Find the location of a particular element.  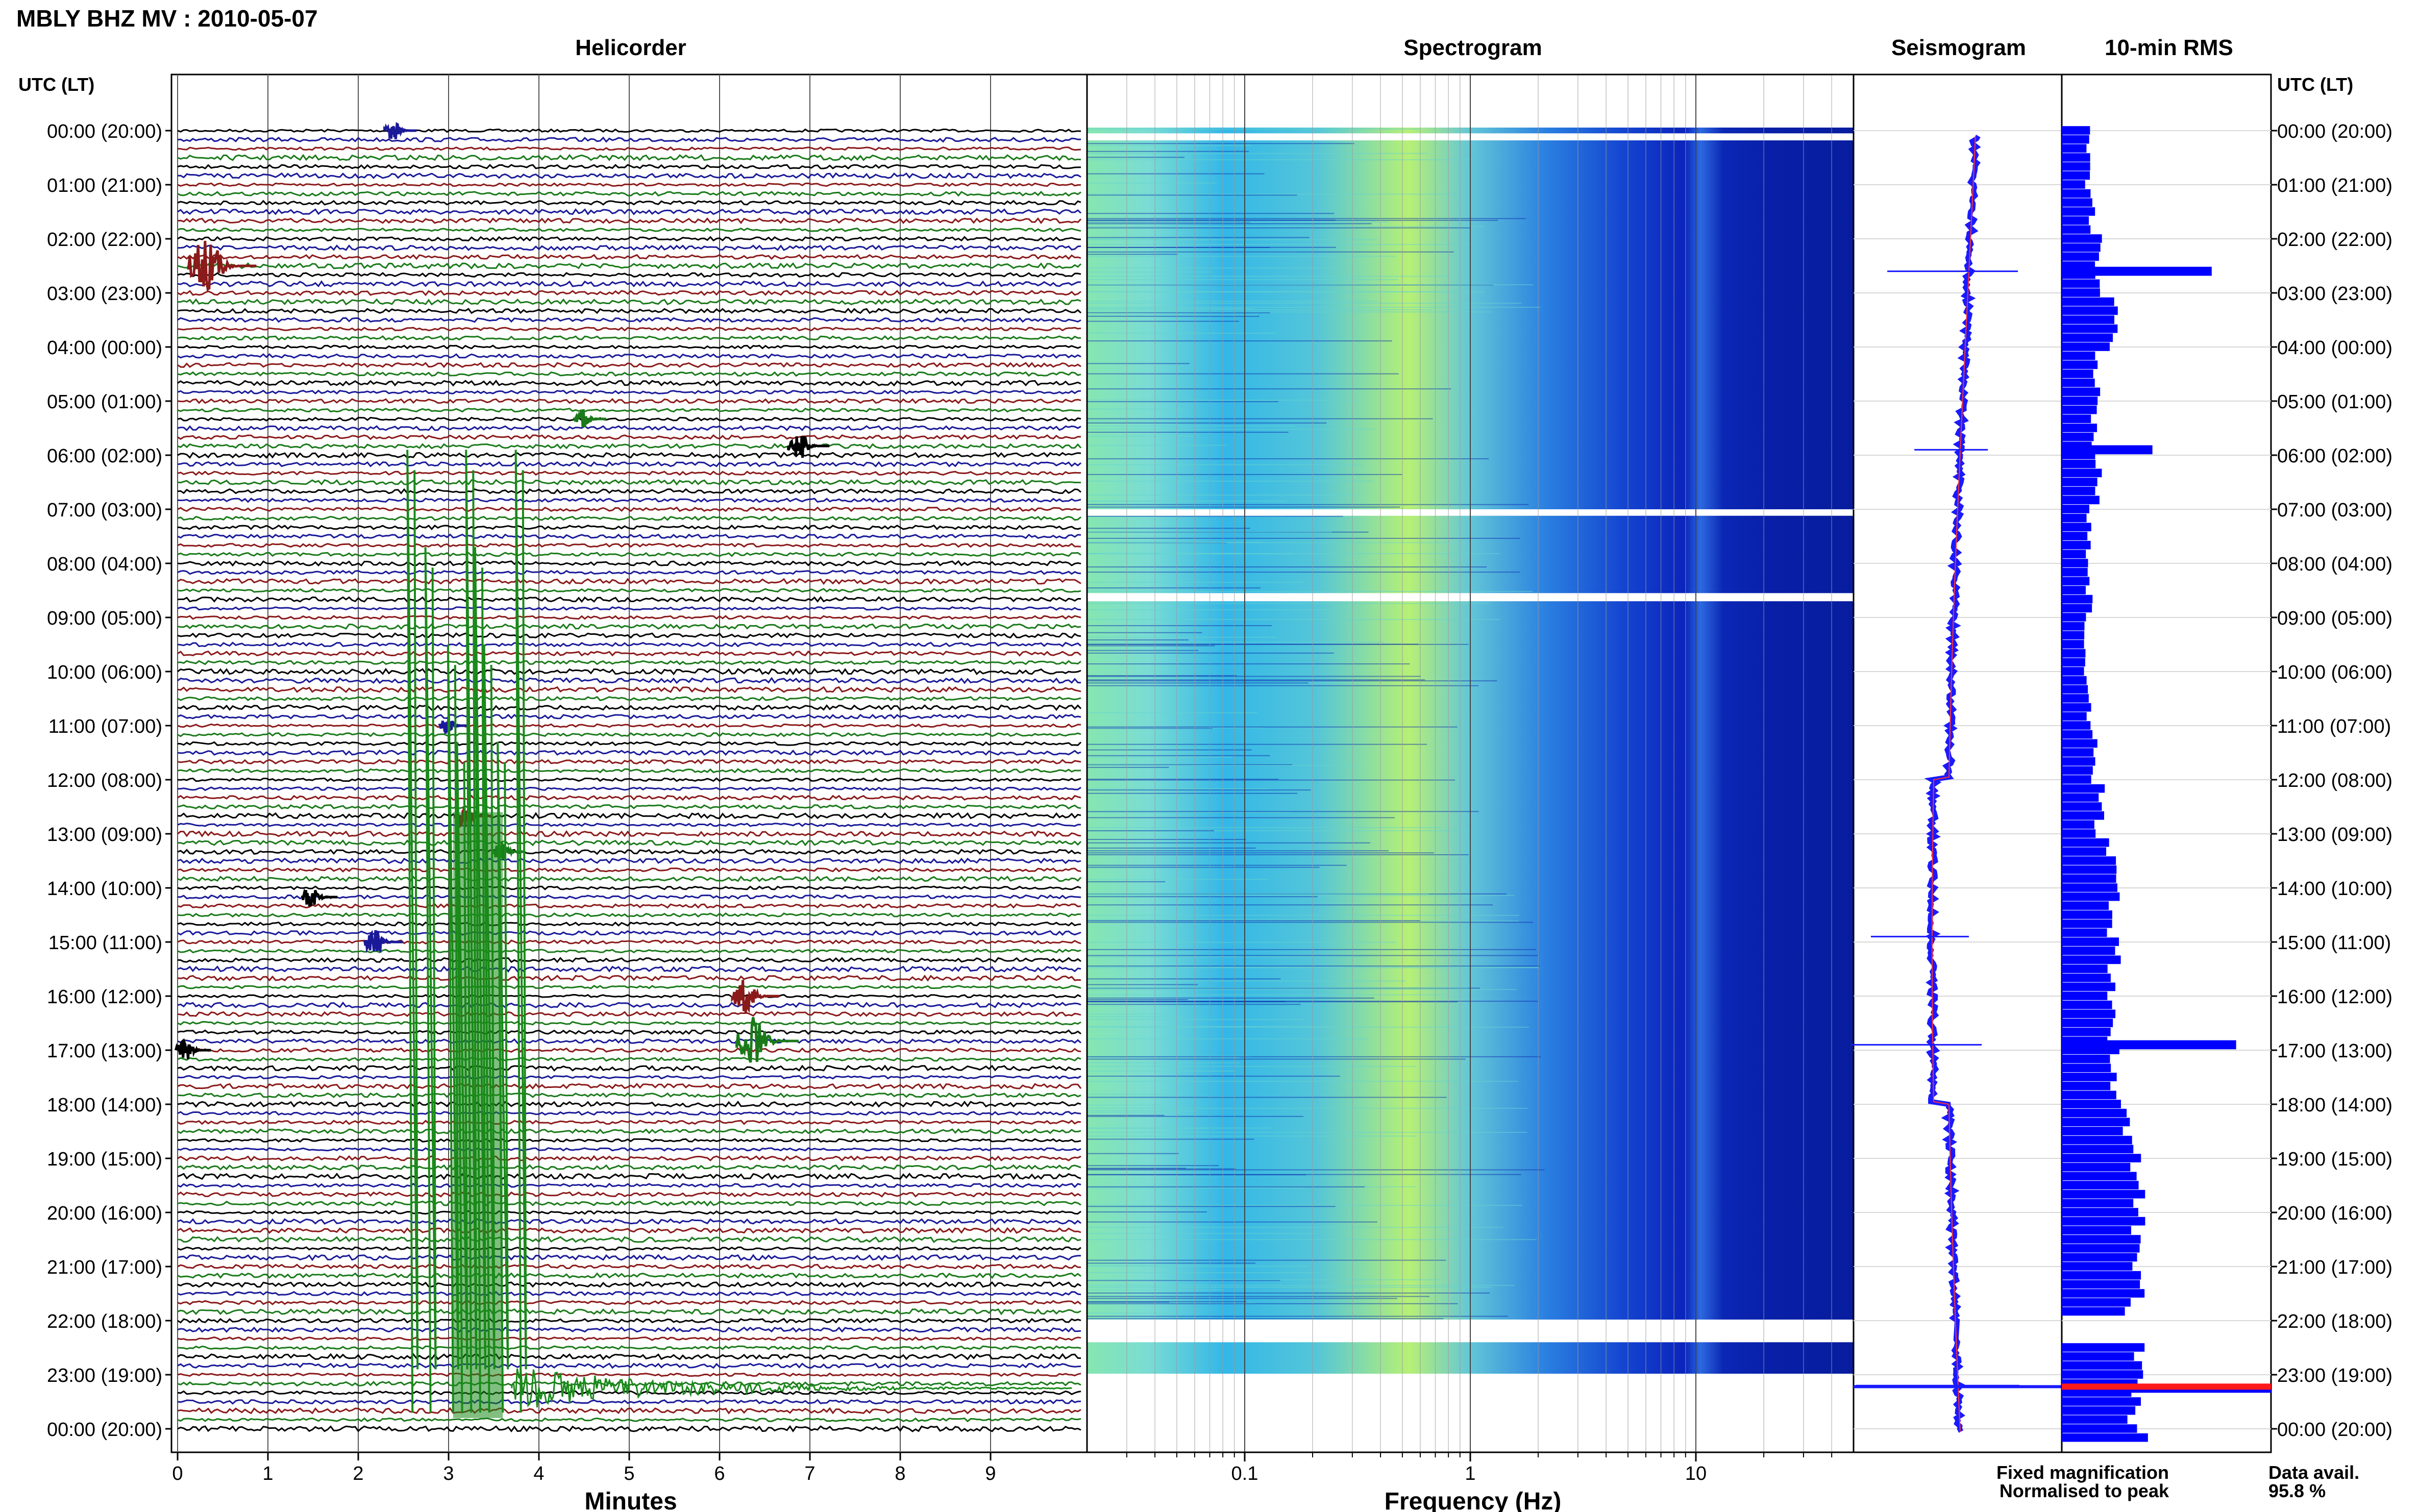

rms-panel is located at coordinates (2166, 763).